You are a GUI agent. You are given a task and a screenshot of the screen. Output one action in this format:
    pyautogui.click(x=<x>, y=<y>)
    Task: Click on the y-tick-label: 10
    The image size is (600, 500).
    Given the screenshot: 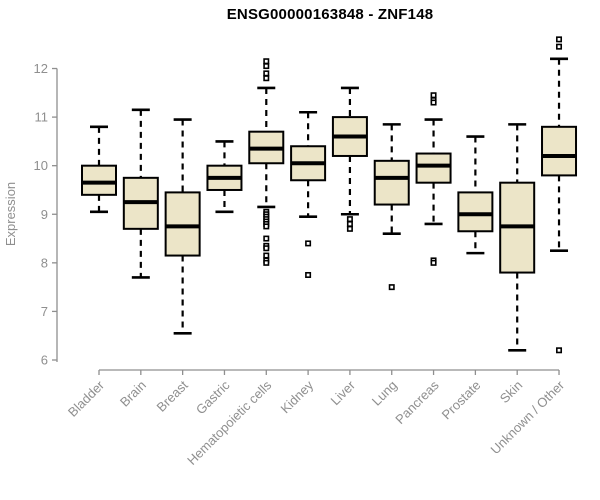 What is the action you would take?
    pyautogui.click(x=41, y=165)
    